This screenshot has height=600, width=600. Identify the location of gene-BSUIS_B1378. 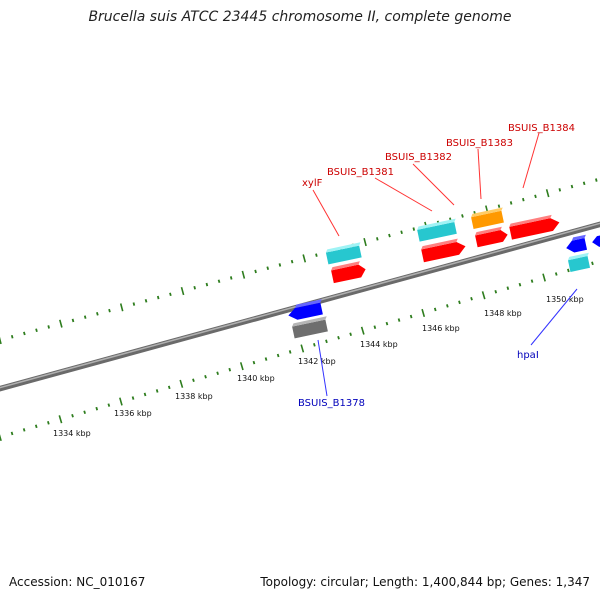
(311, 327).